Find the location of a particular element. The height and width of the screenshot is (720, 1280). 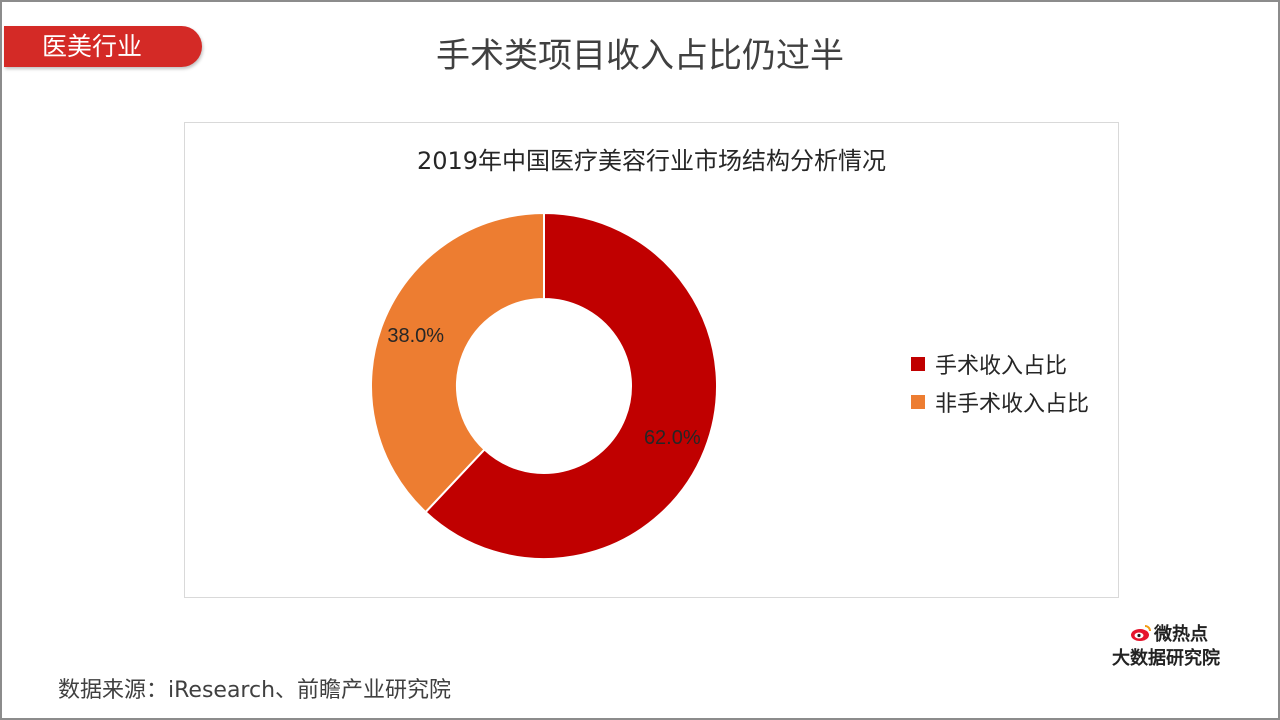

legend-label-surgical: 手术收入占比 is located at coordinates (1001, 366).